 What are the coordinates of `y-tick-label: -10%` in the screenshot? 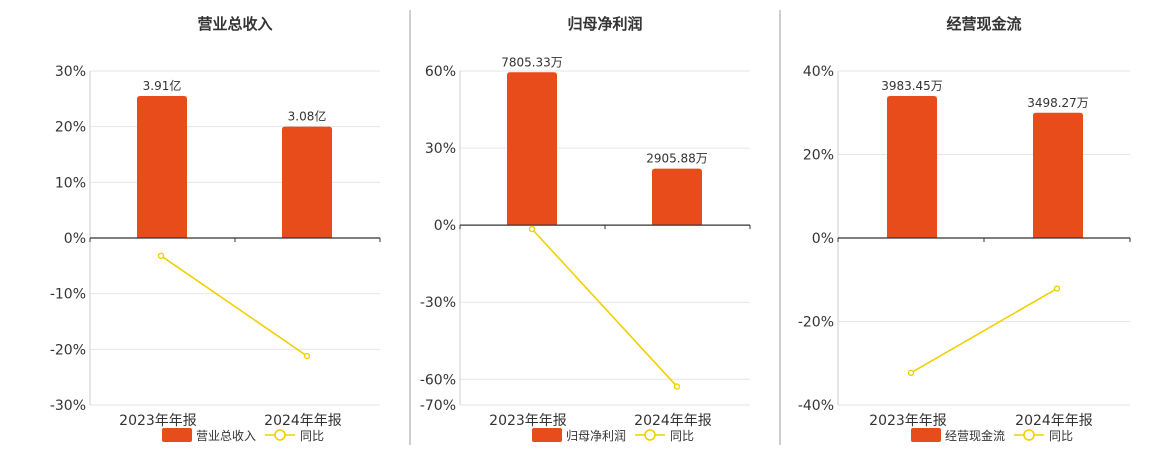 It's located at (68, 295).